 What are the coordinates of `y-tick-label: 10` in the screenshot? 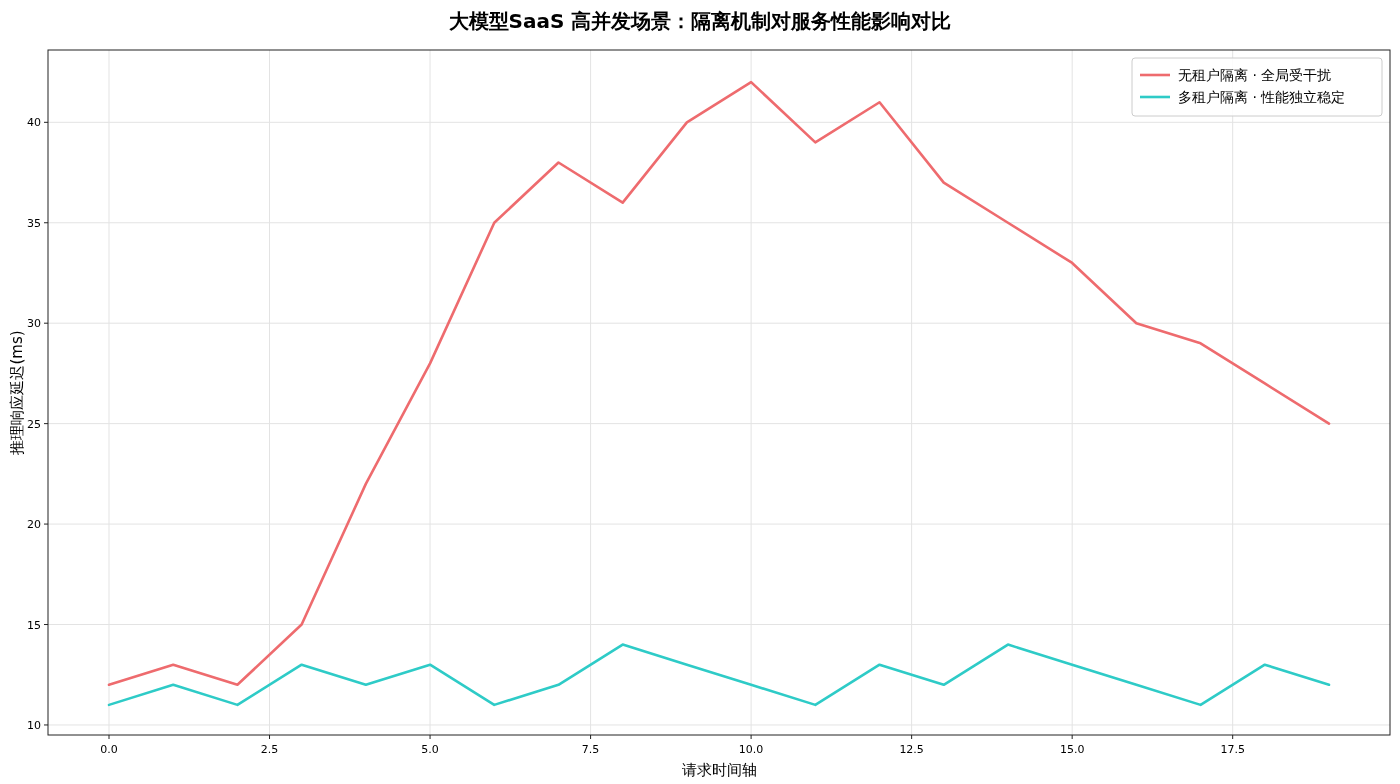 It's located at (34, 725).